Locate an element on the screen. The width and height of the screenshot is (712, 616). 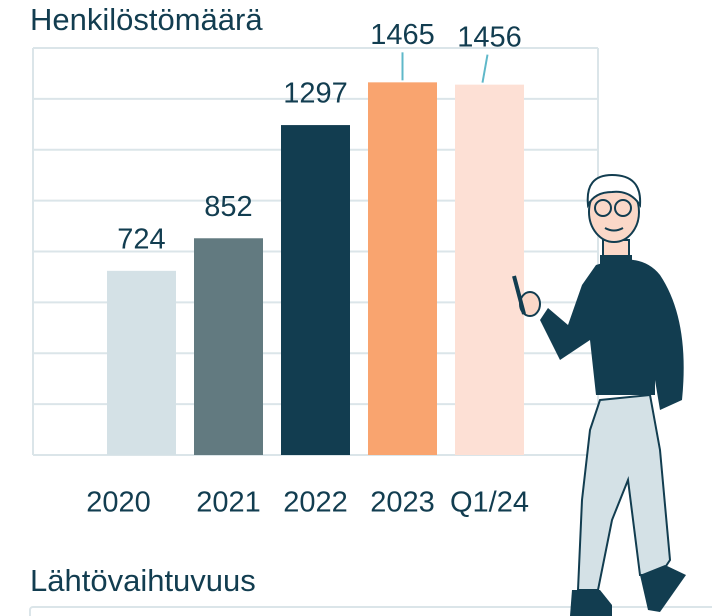
value-label: 1297 is located at coordinates (315, 94).